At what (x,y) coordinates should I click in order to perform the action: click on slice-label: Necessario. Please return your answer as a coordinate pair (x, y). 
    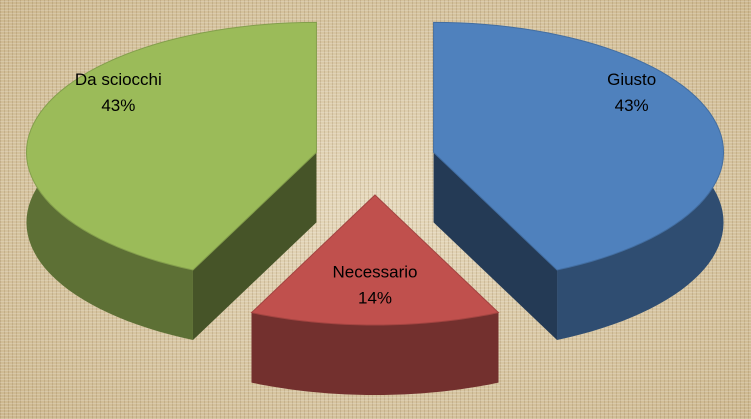
    Looking at the image, I should click on (374, 271).